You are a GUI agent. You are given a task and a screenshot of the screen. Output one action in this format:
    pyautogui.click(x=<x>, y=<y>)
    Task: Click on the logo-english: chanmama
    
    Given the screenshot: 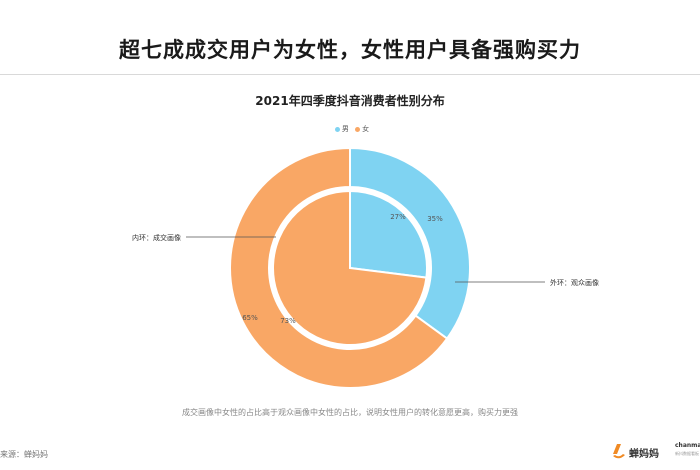 What is the action you would take?
    pyautogui.click(x=687, y=445)
    